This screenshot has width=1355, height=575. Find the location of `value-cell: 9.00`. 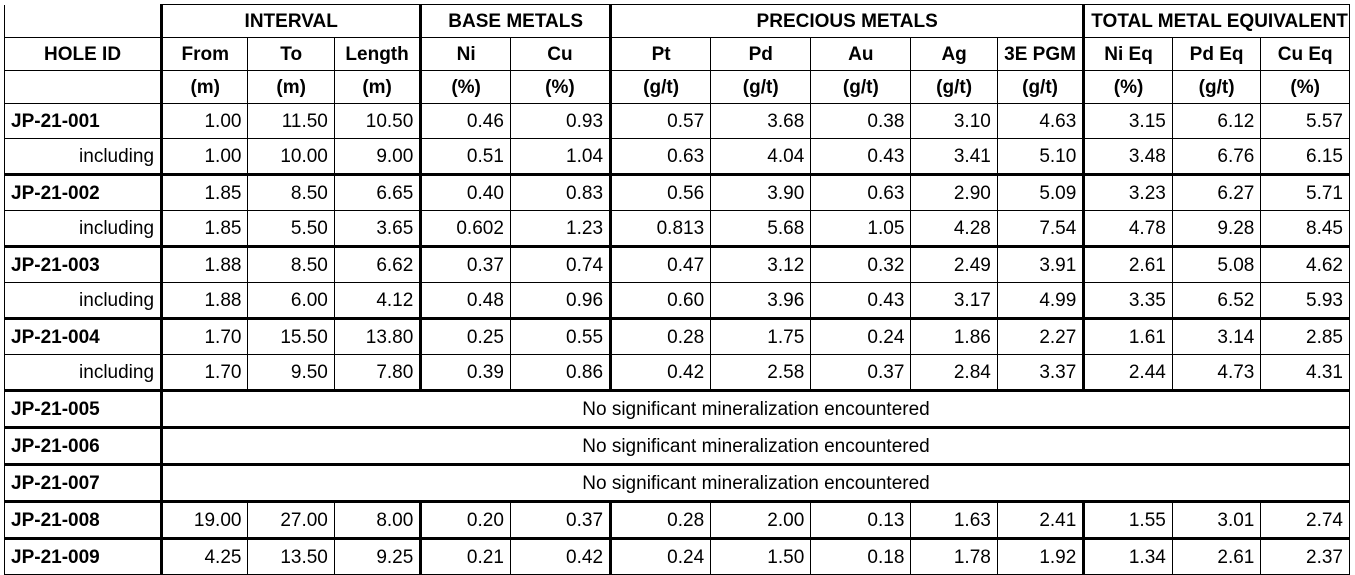

value-cell: 9.00 is located at coordinates (378, 156).